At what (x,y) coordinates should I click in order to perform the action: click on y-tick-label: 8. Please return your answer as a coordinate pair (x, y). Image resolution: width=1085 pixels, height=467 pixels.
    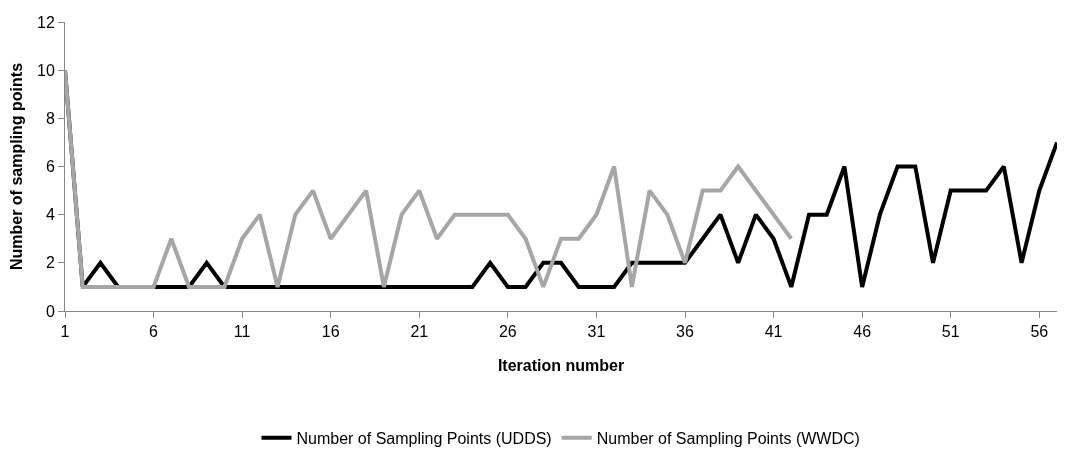
    Looking at the image, I should click on (50, 118).